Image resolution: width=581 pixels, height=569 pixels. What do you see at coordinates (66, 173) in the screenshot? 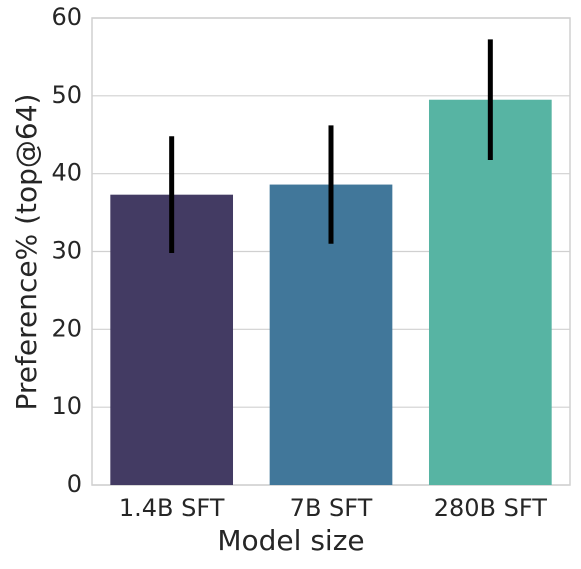
I see `y-tick-label: 40` at bounding box center [66, 173].